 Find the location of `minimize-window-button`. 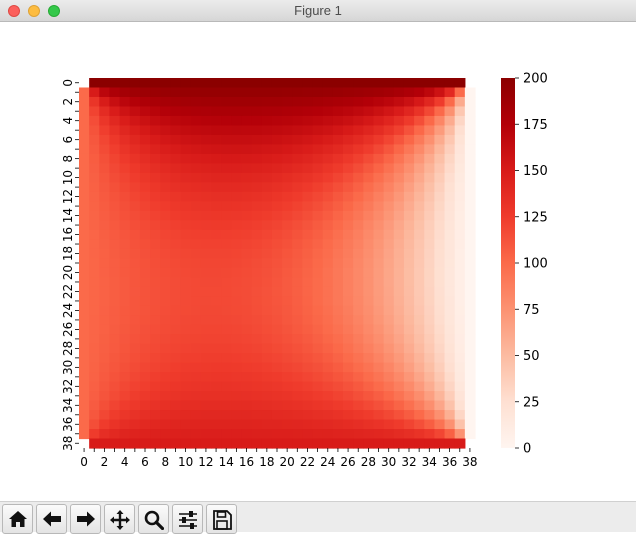

minimize-window-button is located at coordinates (34, 11).